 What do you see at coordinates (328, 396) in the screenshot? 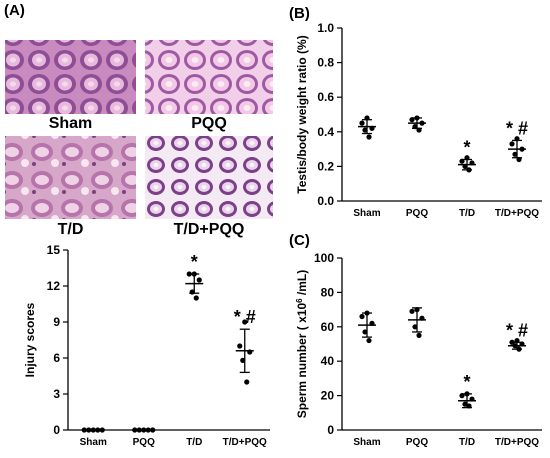
I see `y-tick-label: 20` at bounding box center [328, 396].